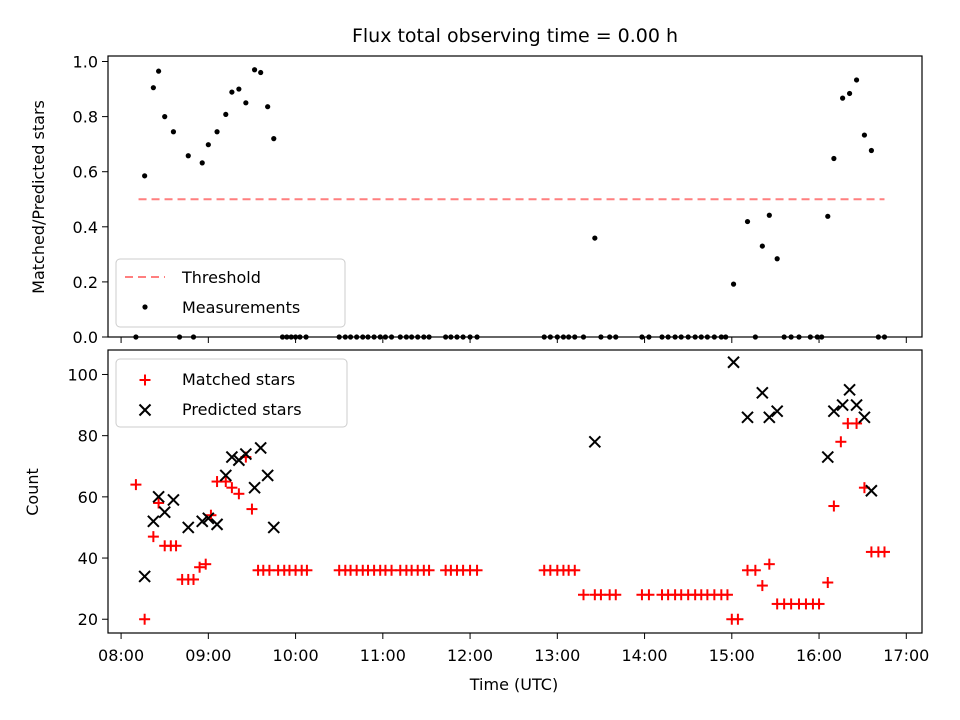  I want to click on top-y-tick-label: 0.2, so click(85, 282).